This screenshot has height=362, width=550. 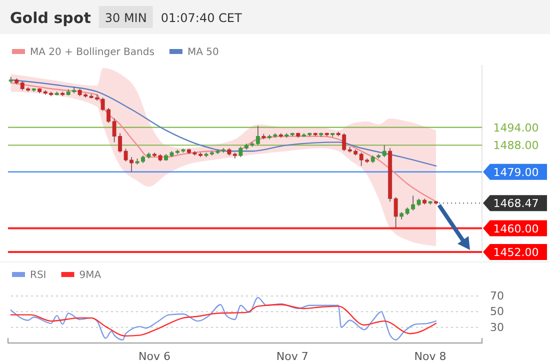 I want to click on x-tick-label: Nov 7, so click(x=292, y=356).